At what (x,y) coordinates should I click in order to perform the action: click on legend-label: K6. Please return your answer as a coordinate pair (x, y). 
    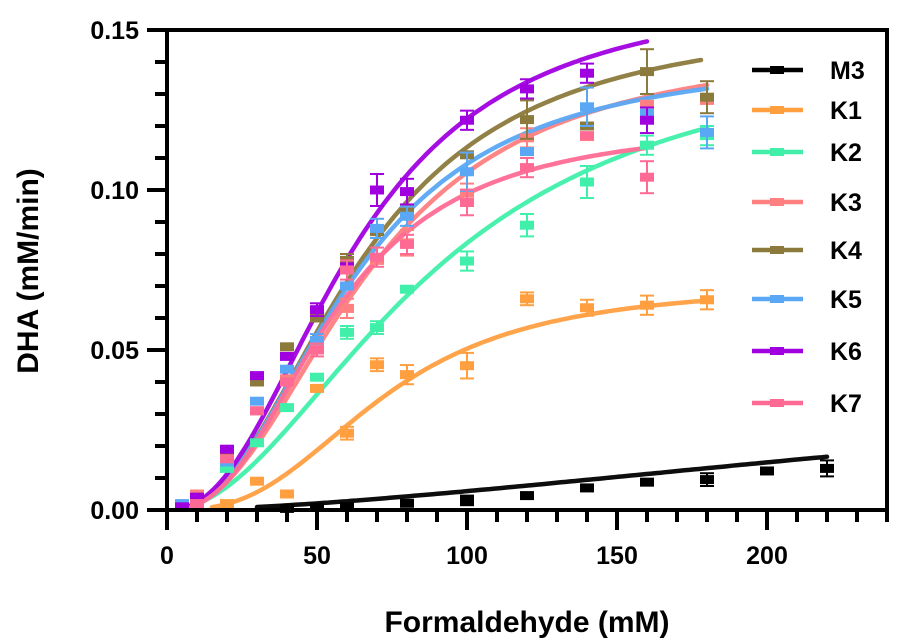
    Looking at the image, I should click on (846, 352).